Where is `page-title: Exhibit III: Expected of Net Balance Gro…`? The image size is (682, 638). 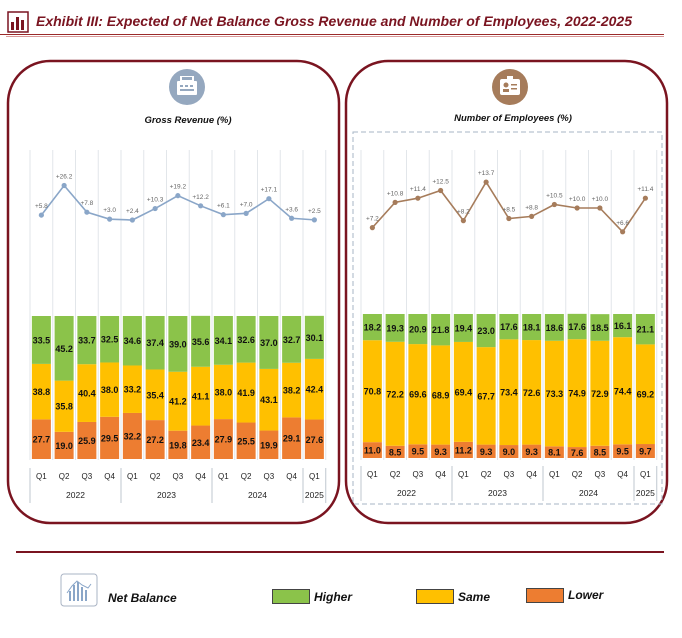
page-title: Exhibit III: Expected of Net Balance Gro… is located at coordinates (334, 21).